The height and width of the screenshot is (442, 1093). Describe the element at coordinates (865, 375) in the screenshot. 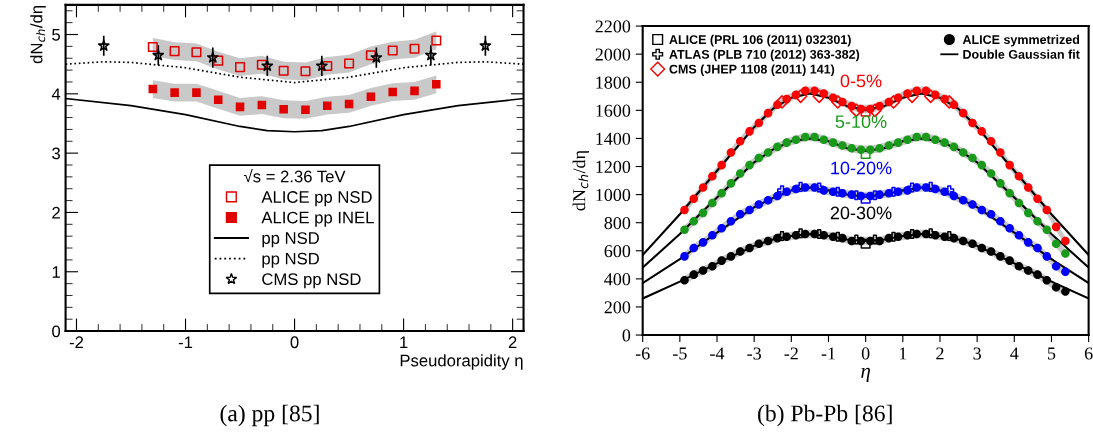

I see `x-axis-title: η` at that location.